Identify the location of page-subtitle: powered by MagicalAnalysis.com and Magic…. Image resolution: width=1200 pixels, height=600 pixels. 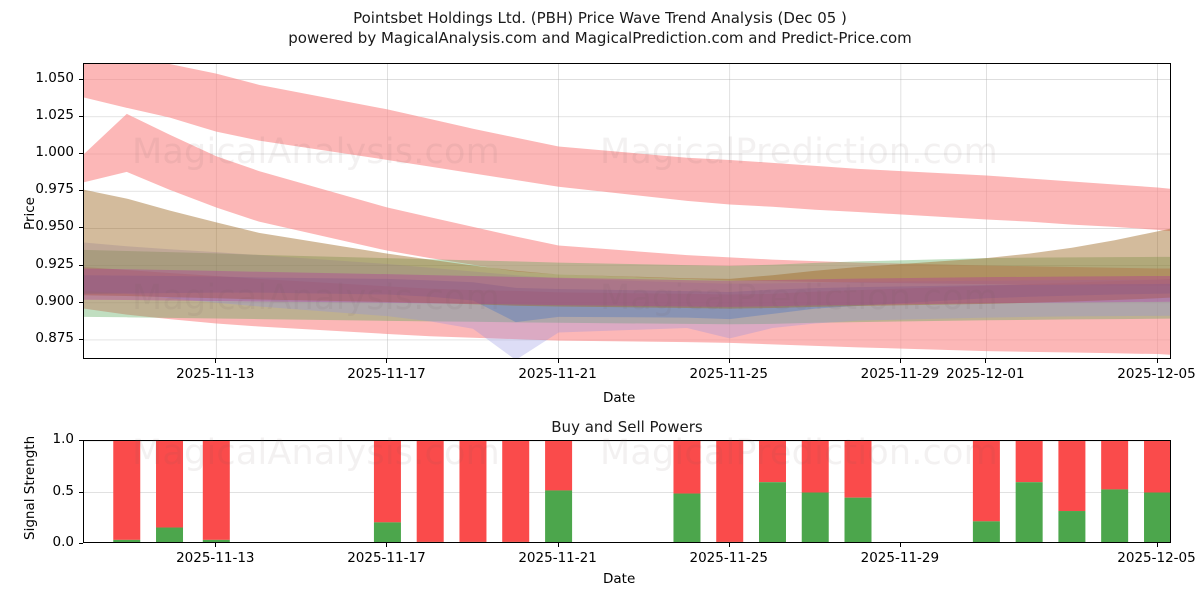
(600, 38).